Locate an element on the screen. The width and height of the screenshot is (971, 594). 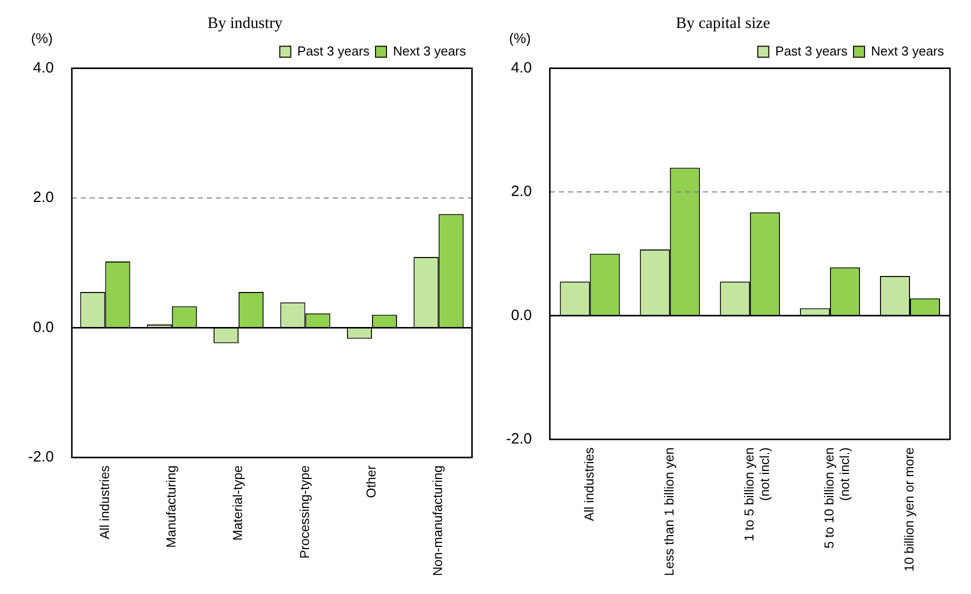
x-tick-label: 5 to 10 billion yen (not incl.) is located at coordinates (837, 498).